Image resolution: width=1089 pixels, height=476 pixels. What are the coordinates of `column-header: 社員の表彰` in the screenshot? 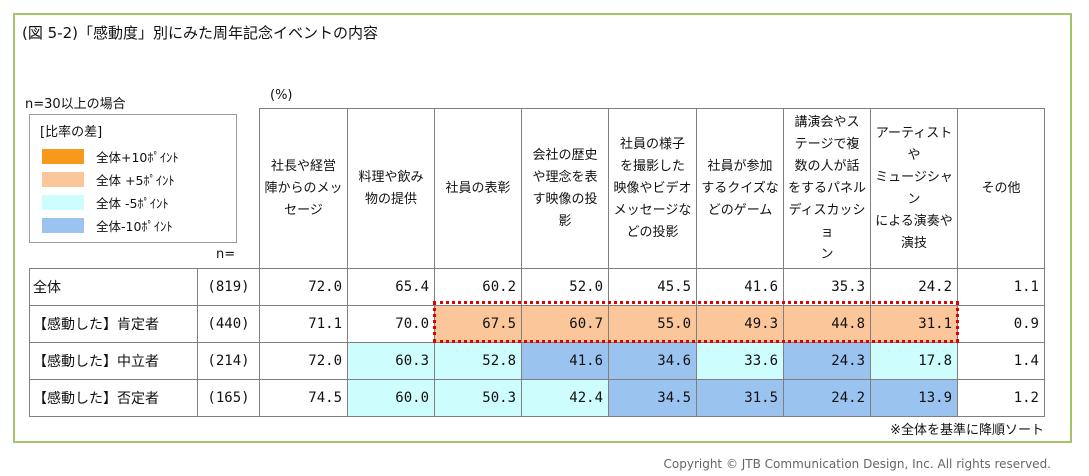 It's located at (478, 188).